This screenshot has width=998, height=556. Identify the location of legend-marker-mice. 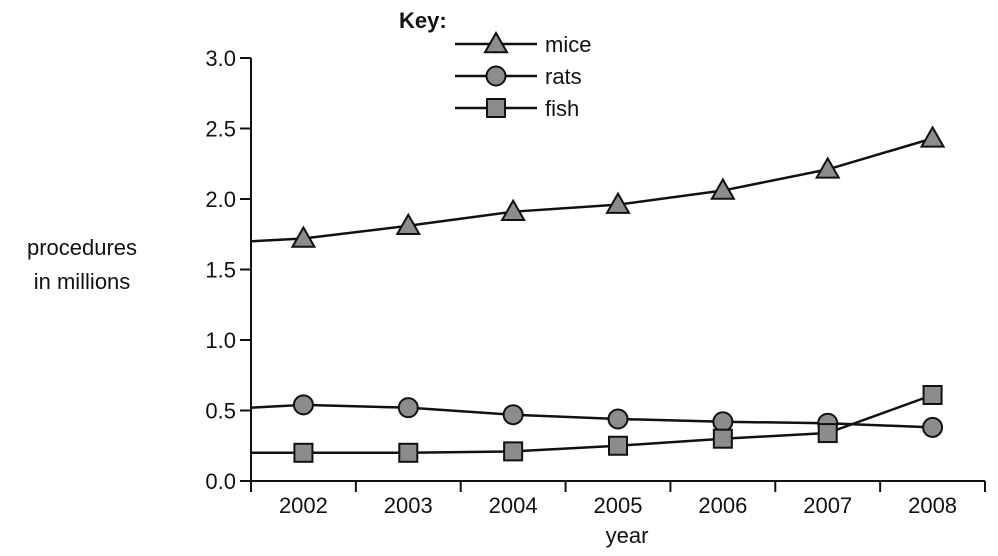
(496, 42).